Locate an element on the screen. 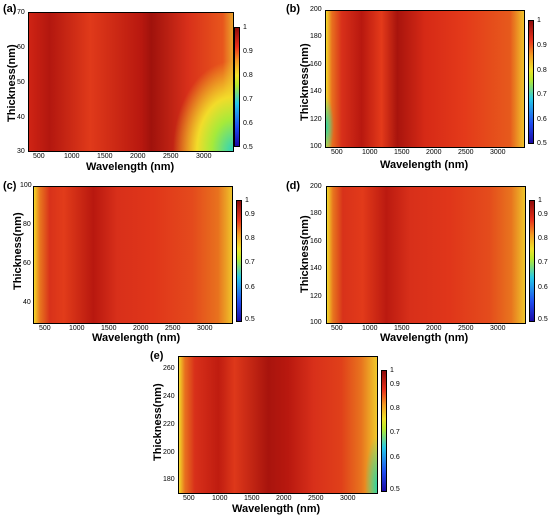  heatmap-b is located at coordinates (425, 79).